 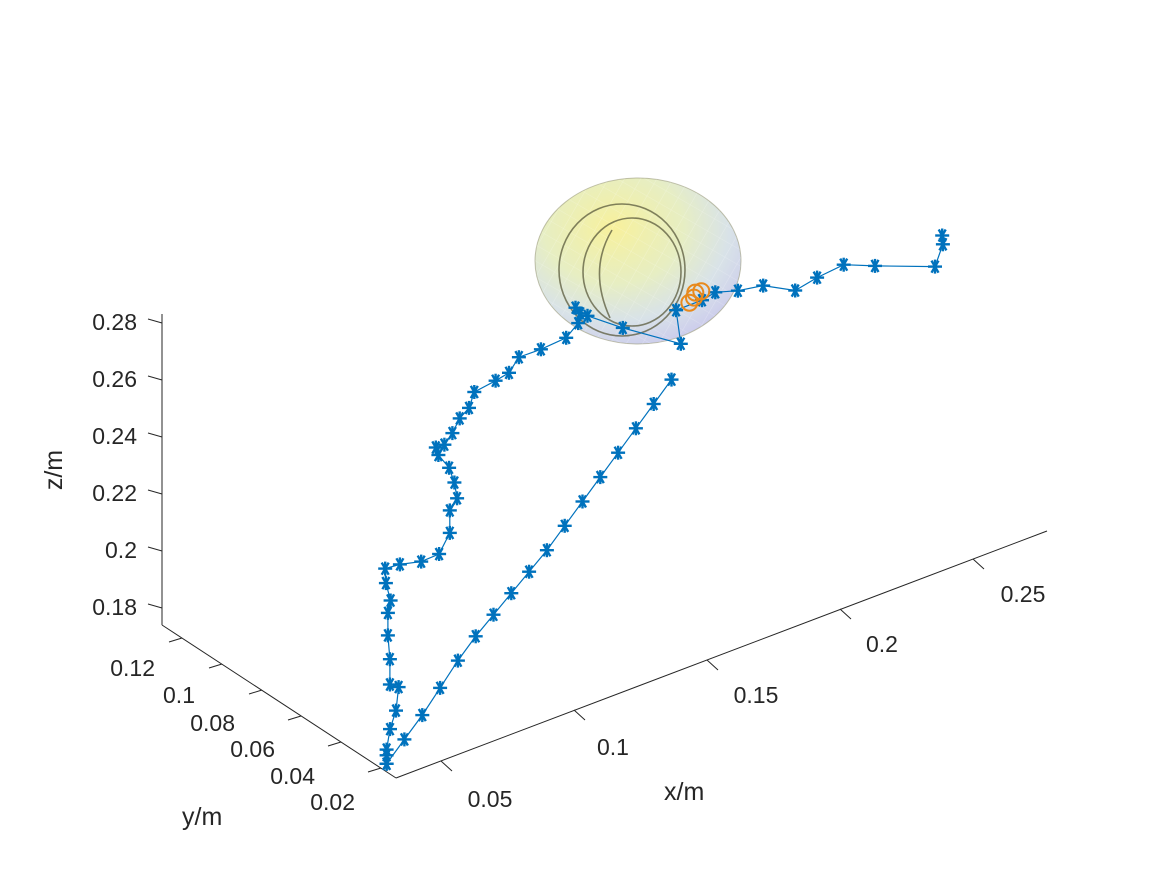 I want to click on x-tick-label: 0.05, so click(x=490, y=799).